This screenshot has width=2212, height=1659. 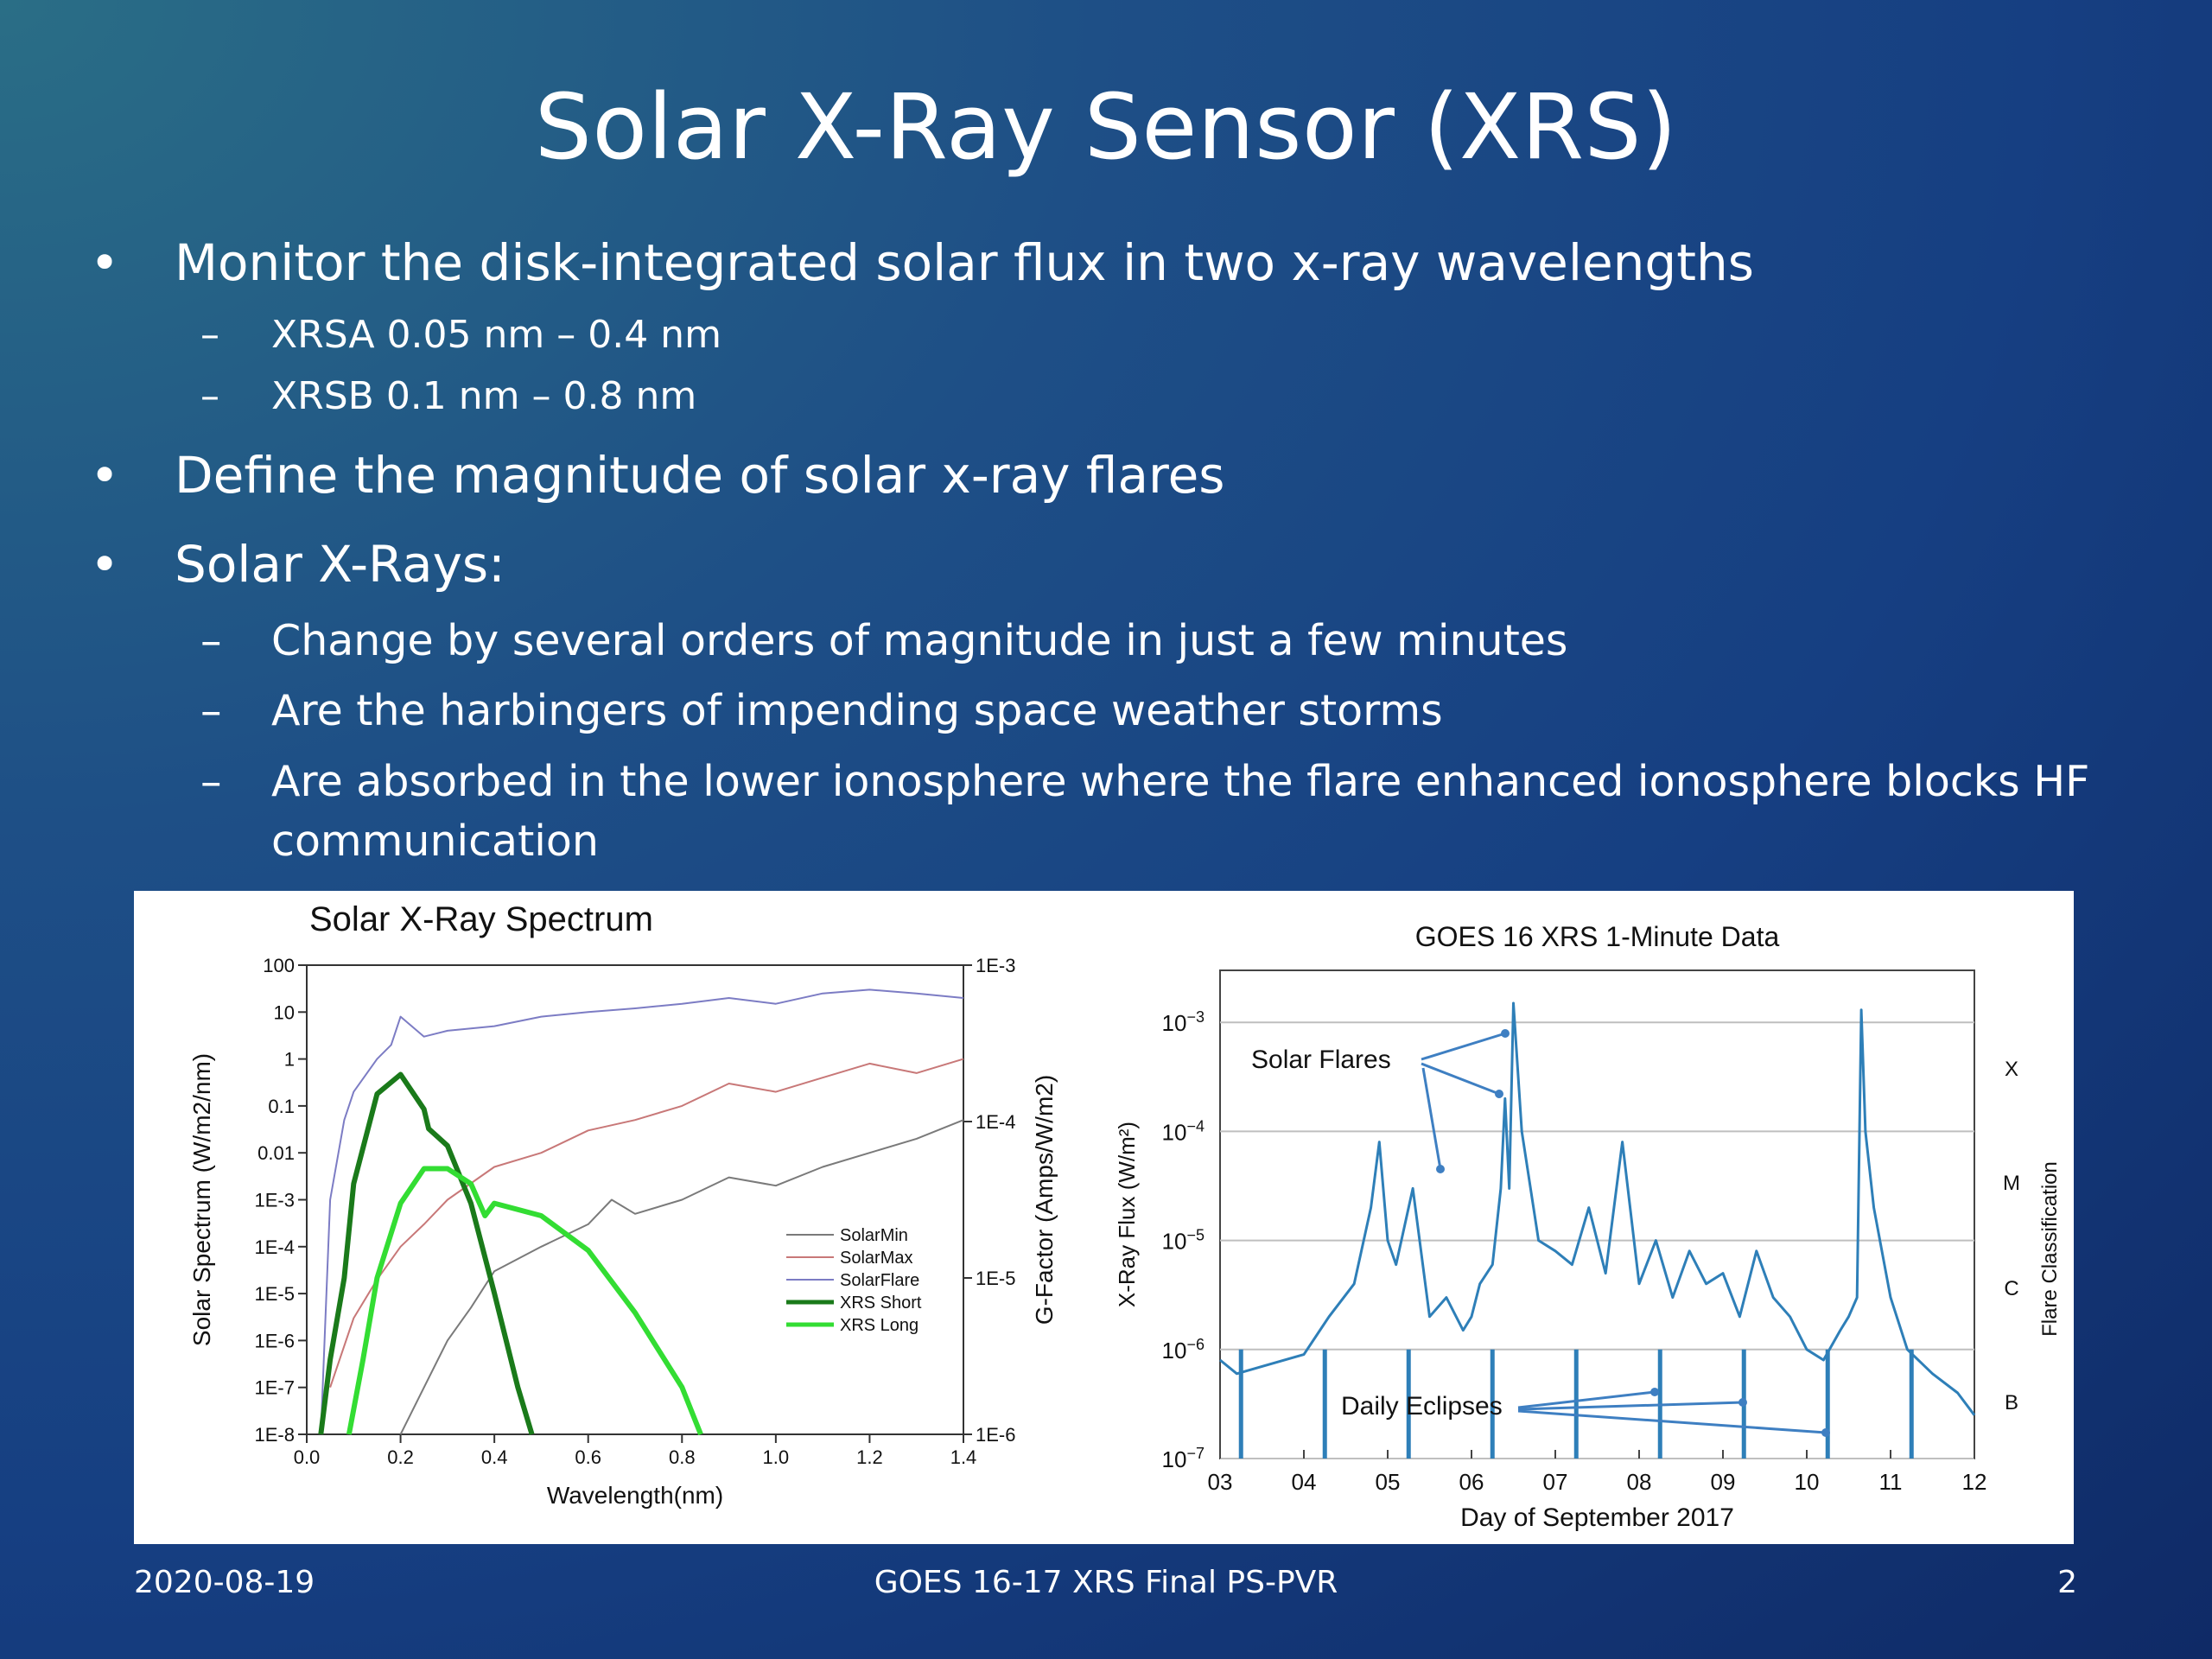 What do you see at coordinates (435, 841) in the screenshot?
I see `bullet-text: communication` at bounding box center [435, 841].